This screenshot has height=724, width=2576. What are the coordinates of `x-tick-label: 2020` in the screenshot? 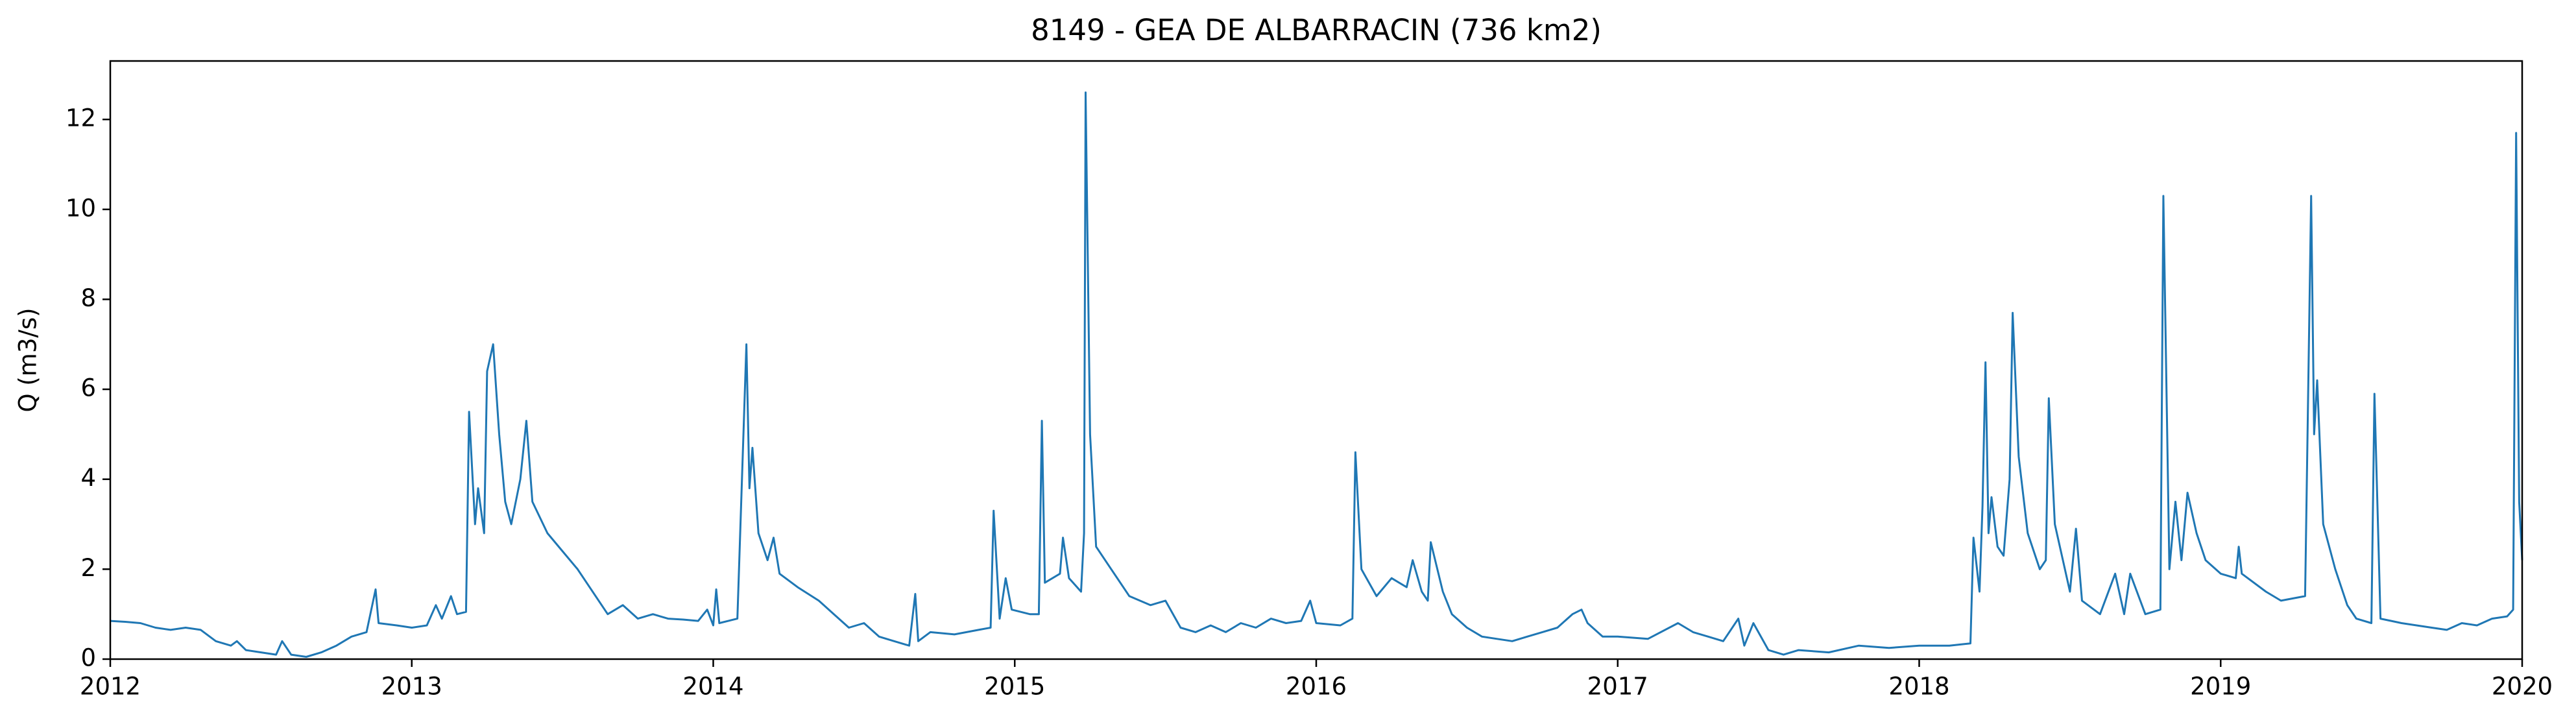 It's located at (2522, 687).